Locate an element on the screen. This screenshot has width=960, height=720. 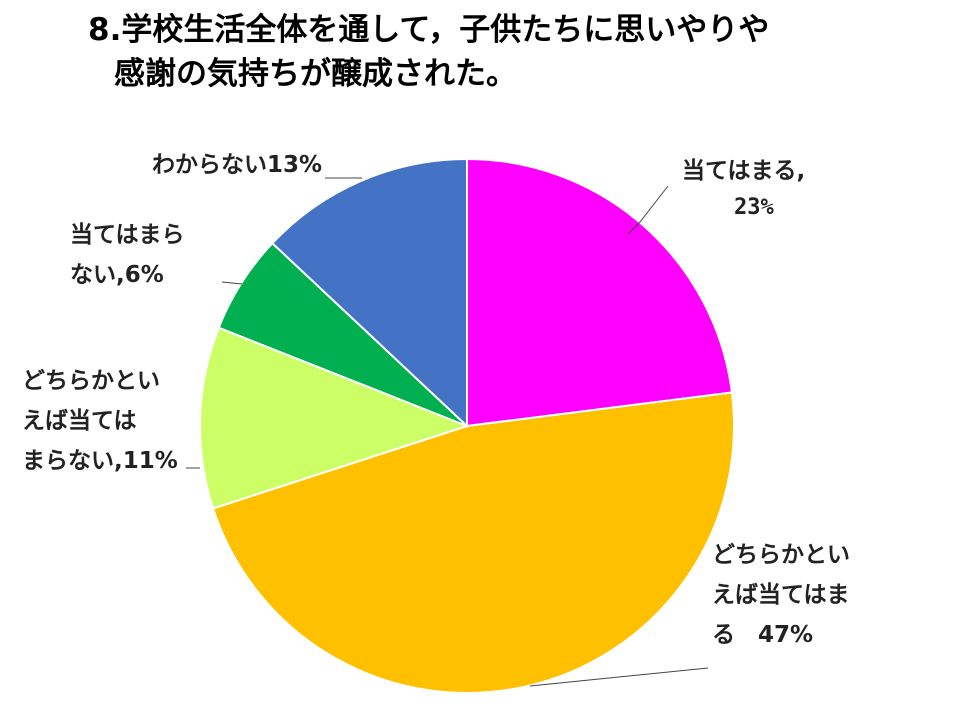
slice-label-2-line-2: えば当てはま is located at coordinates (781, 595).